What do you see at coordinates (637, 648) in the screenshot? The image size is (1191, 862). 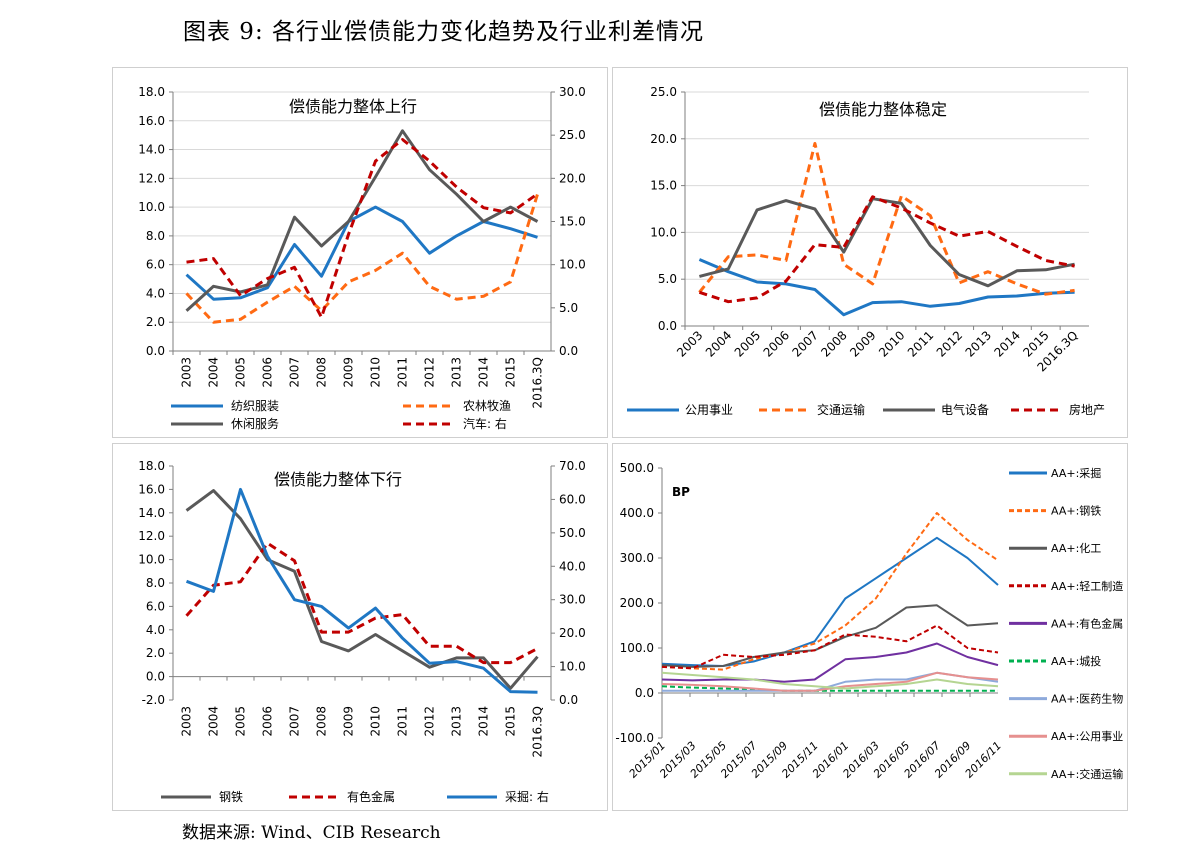 I see `y-tick-label-left: 100.0` at bounding box center [637, 648].